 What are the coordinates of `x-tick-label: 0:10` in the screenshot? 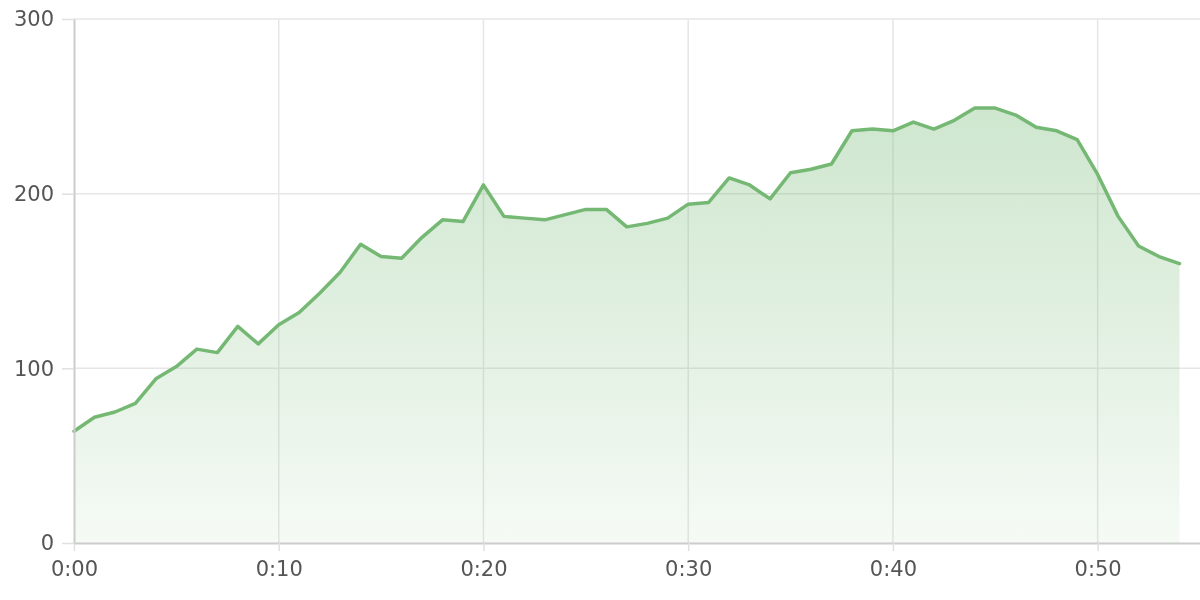 It's located at (279, 568).